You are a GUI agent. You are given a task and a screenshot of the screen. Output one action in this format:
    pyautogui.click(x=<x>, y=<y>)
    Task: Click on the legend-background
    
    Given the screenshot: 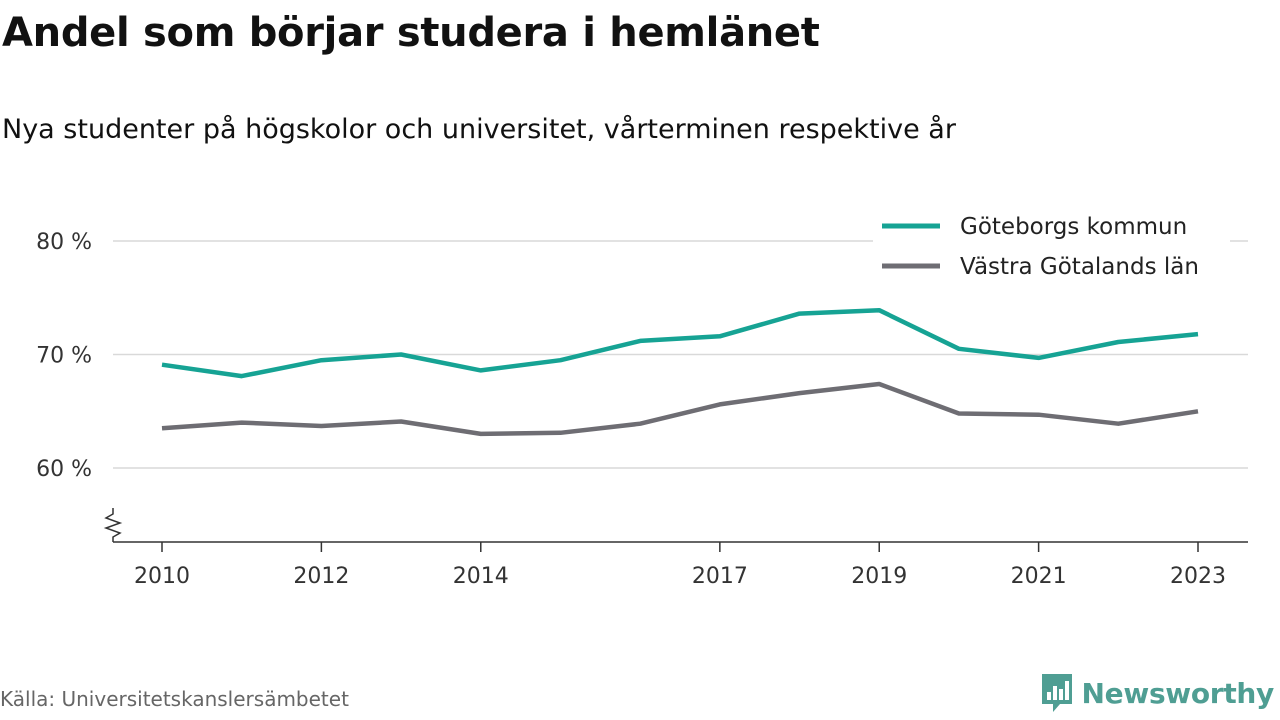 What is the action you would take?
    pyautogui.click(x=1051, y=249)
    